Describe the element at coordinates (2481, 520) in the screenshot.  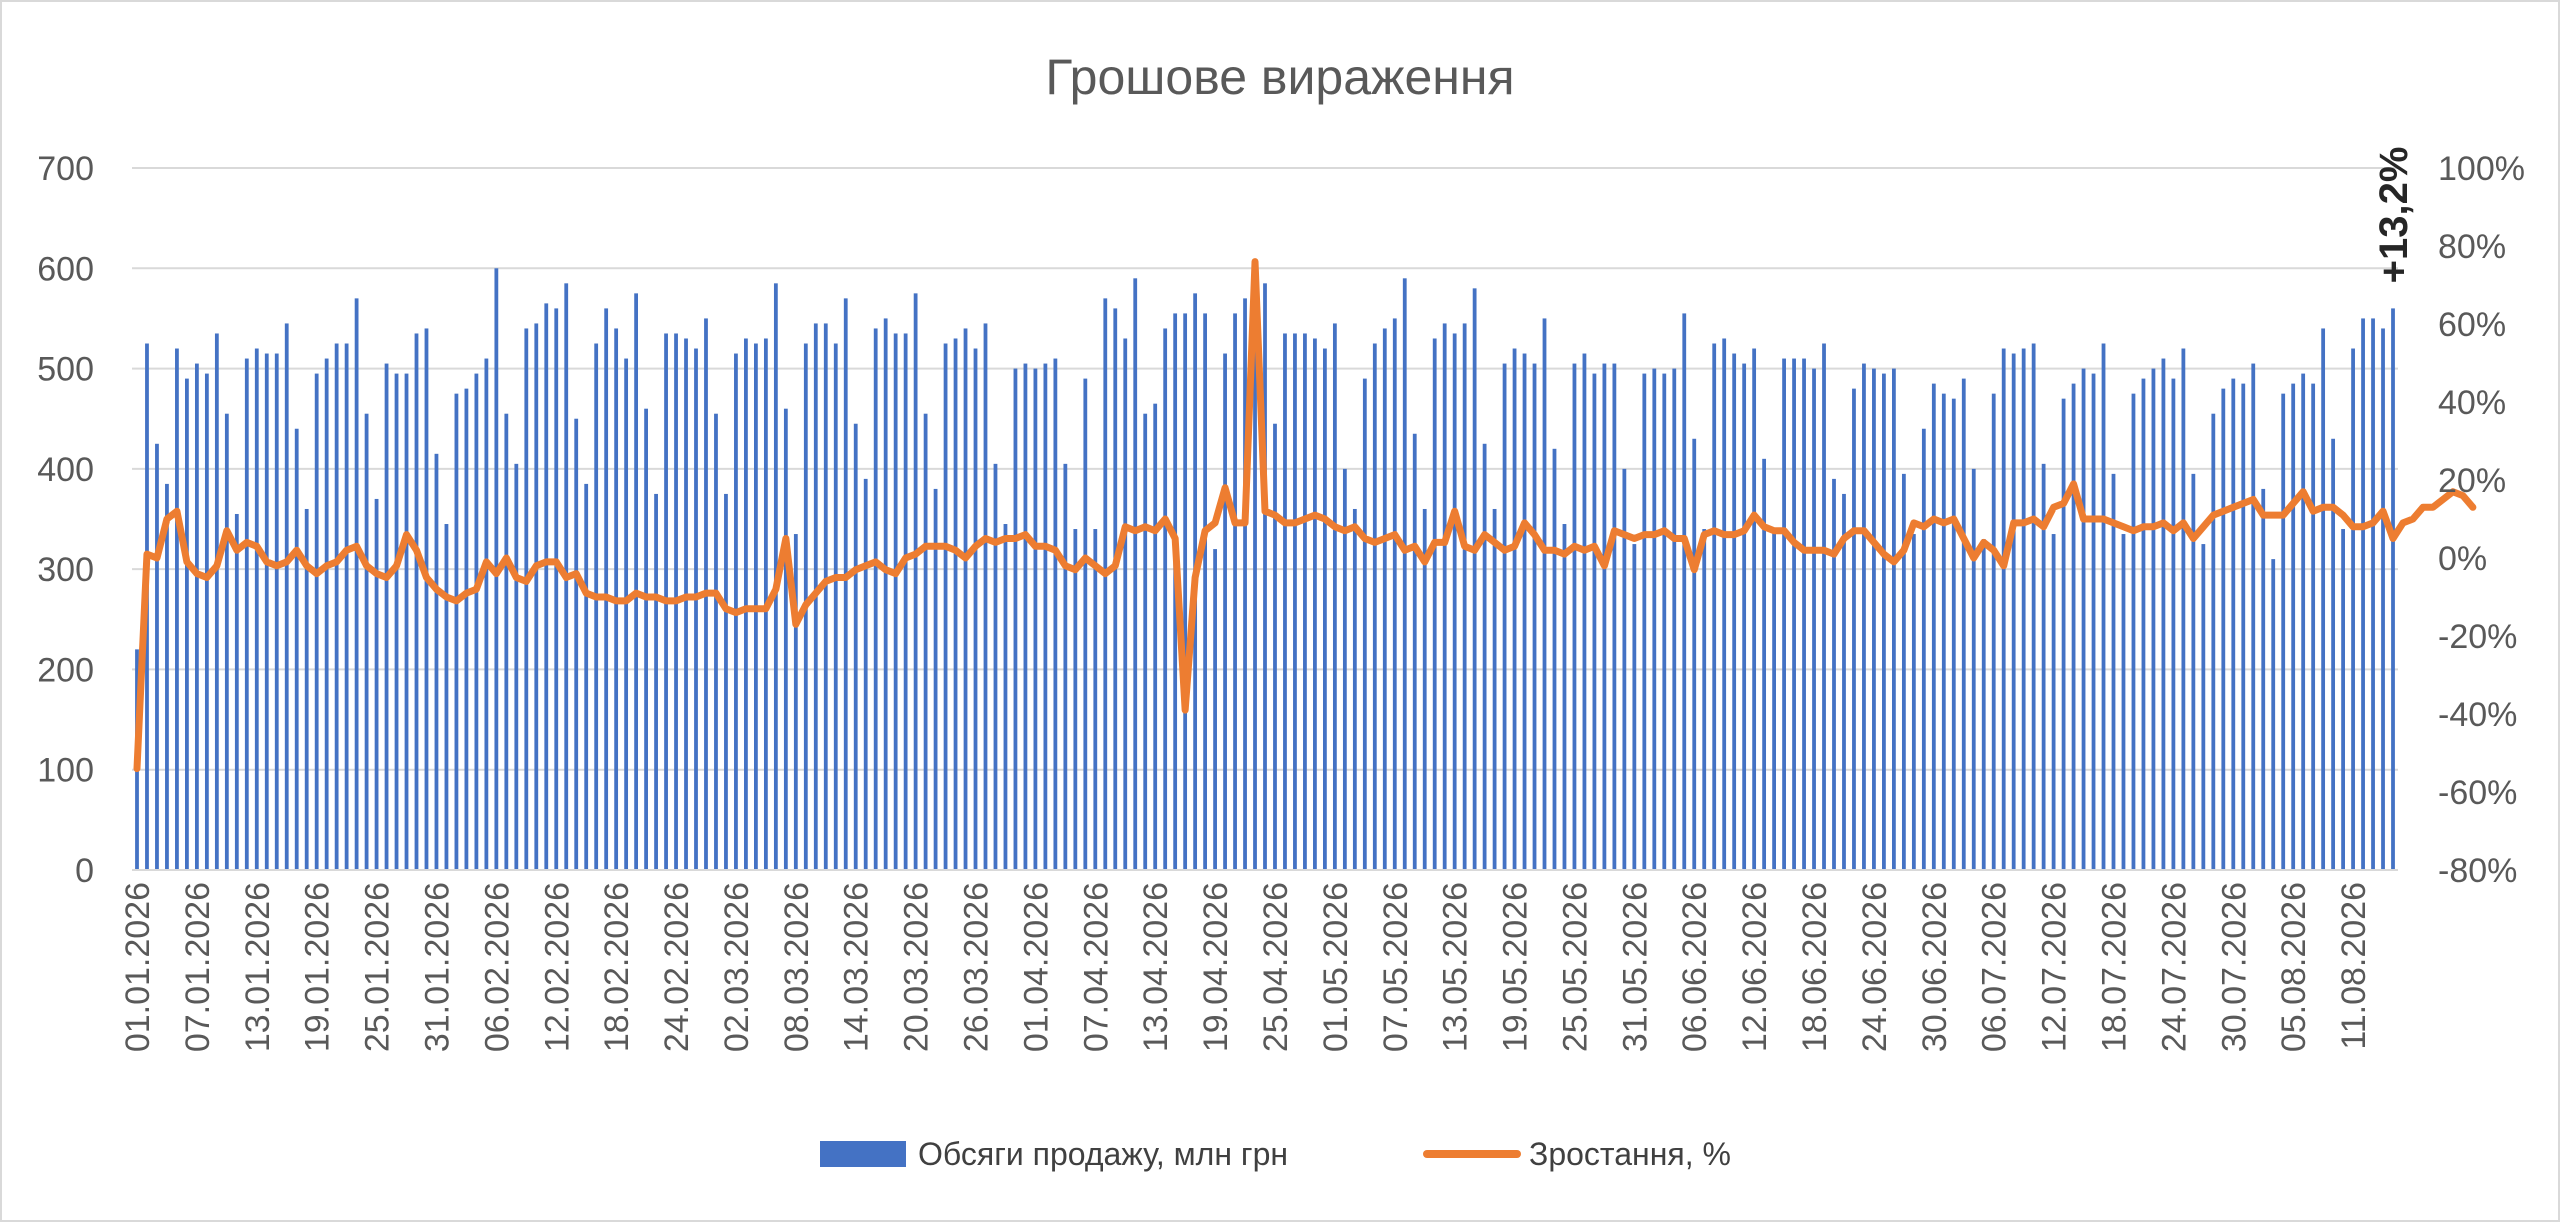
I see `y-axis-right: -80% -60% -40% -20% 0% 20% 40% 60% 80% 100%` at that location.